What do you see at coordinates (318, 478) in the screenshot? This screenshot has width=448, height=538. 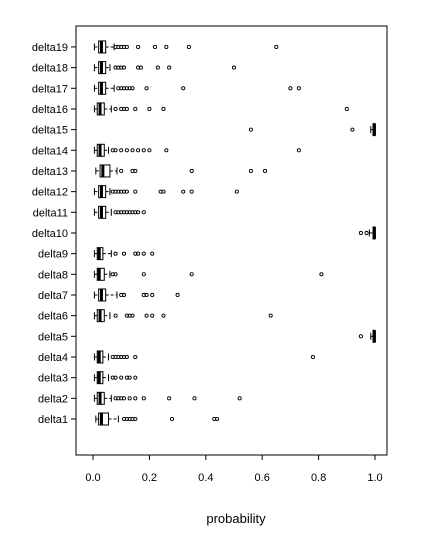 I see `x-tick-label: 0.8` at bounding box center [318, 478].